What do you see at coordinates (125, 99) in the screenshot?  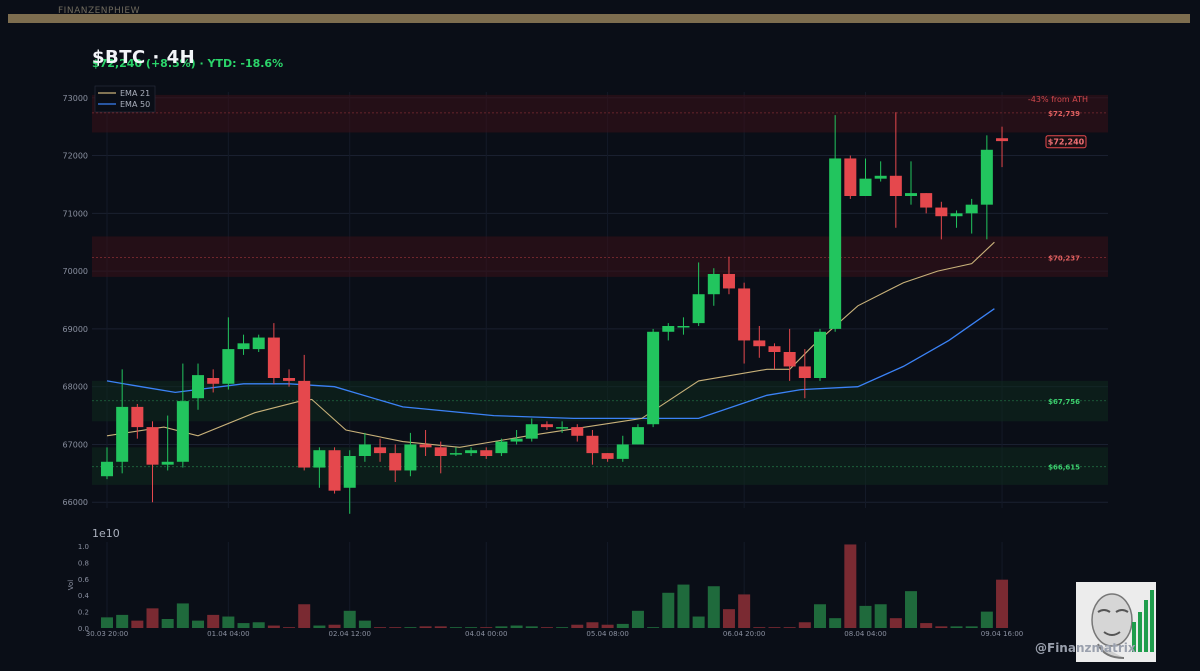 I see `legend-box` at bounding box center [125, 99].